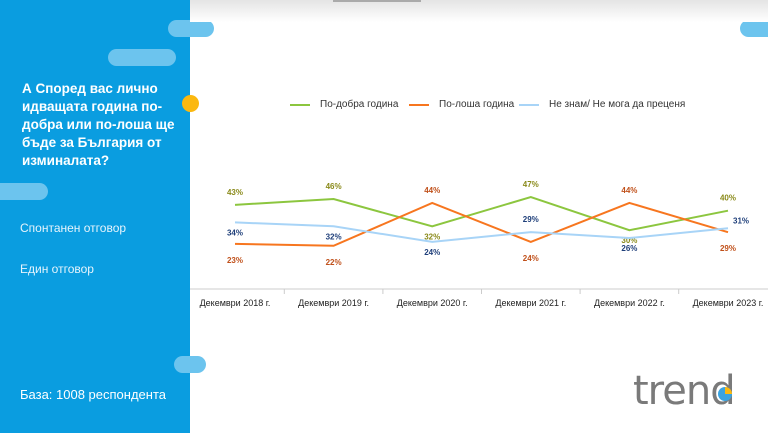 The height and width of the screenshot is (433, 768). Describe the element at coordinates (629, 248) in the screenshot. I see `data-label: 26%` at that location.